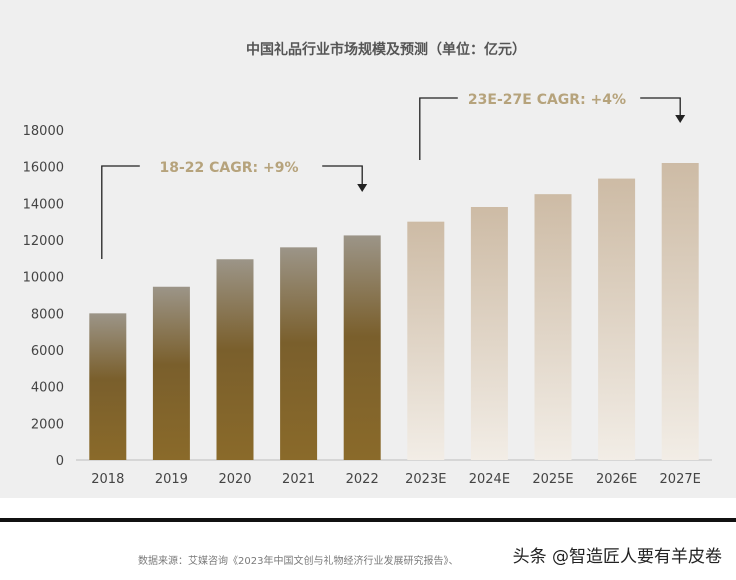 This screenshot has height=580, width=736. Describe the element at coordinates (47, 351) in the screenshot. I see `y-tick-label: 6000` at that location.